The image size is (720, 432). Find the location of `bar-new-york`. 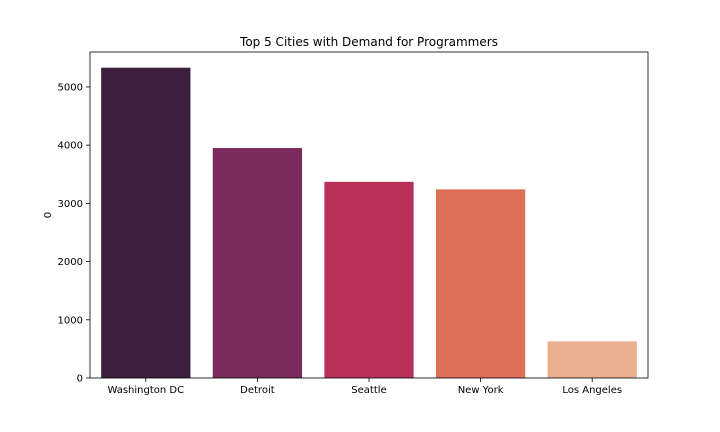

bar-new-york is located at coordinates (480, 283).